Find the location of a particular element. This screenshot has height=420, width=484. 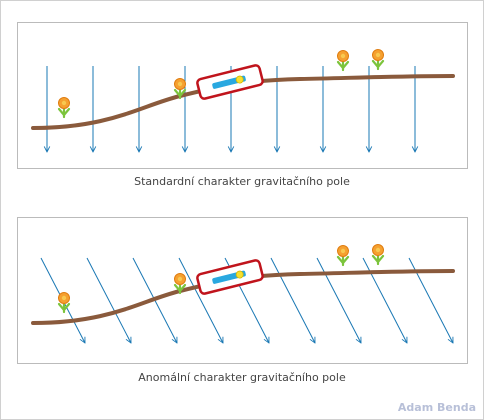

caption: Standardní charakter gravitačního pole is located at coordinates (242, 181).